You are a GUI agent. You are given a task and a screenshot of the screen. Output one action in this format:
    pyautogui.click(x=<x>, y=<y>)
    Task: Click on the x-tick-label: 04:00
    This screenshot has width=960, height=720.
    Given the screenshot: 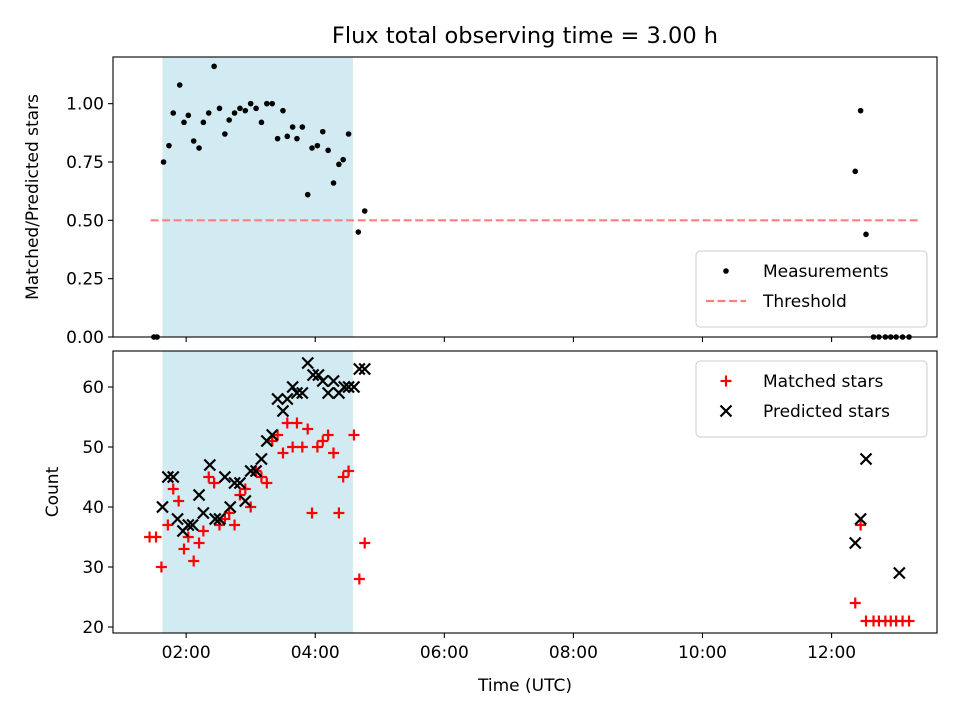 What is the action you would take?
    pyautogui.click(x=315, y=653)
    